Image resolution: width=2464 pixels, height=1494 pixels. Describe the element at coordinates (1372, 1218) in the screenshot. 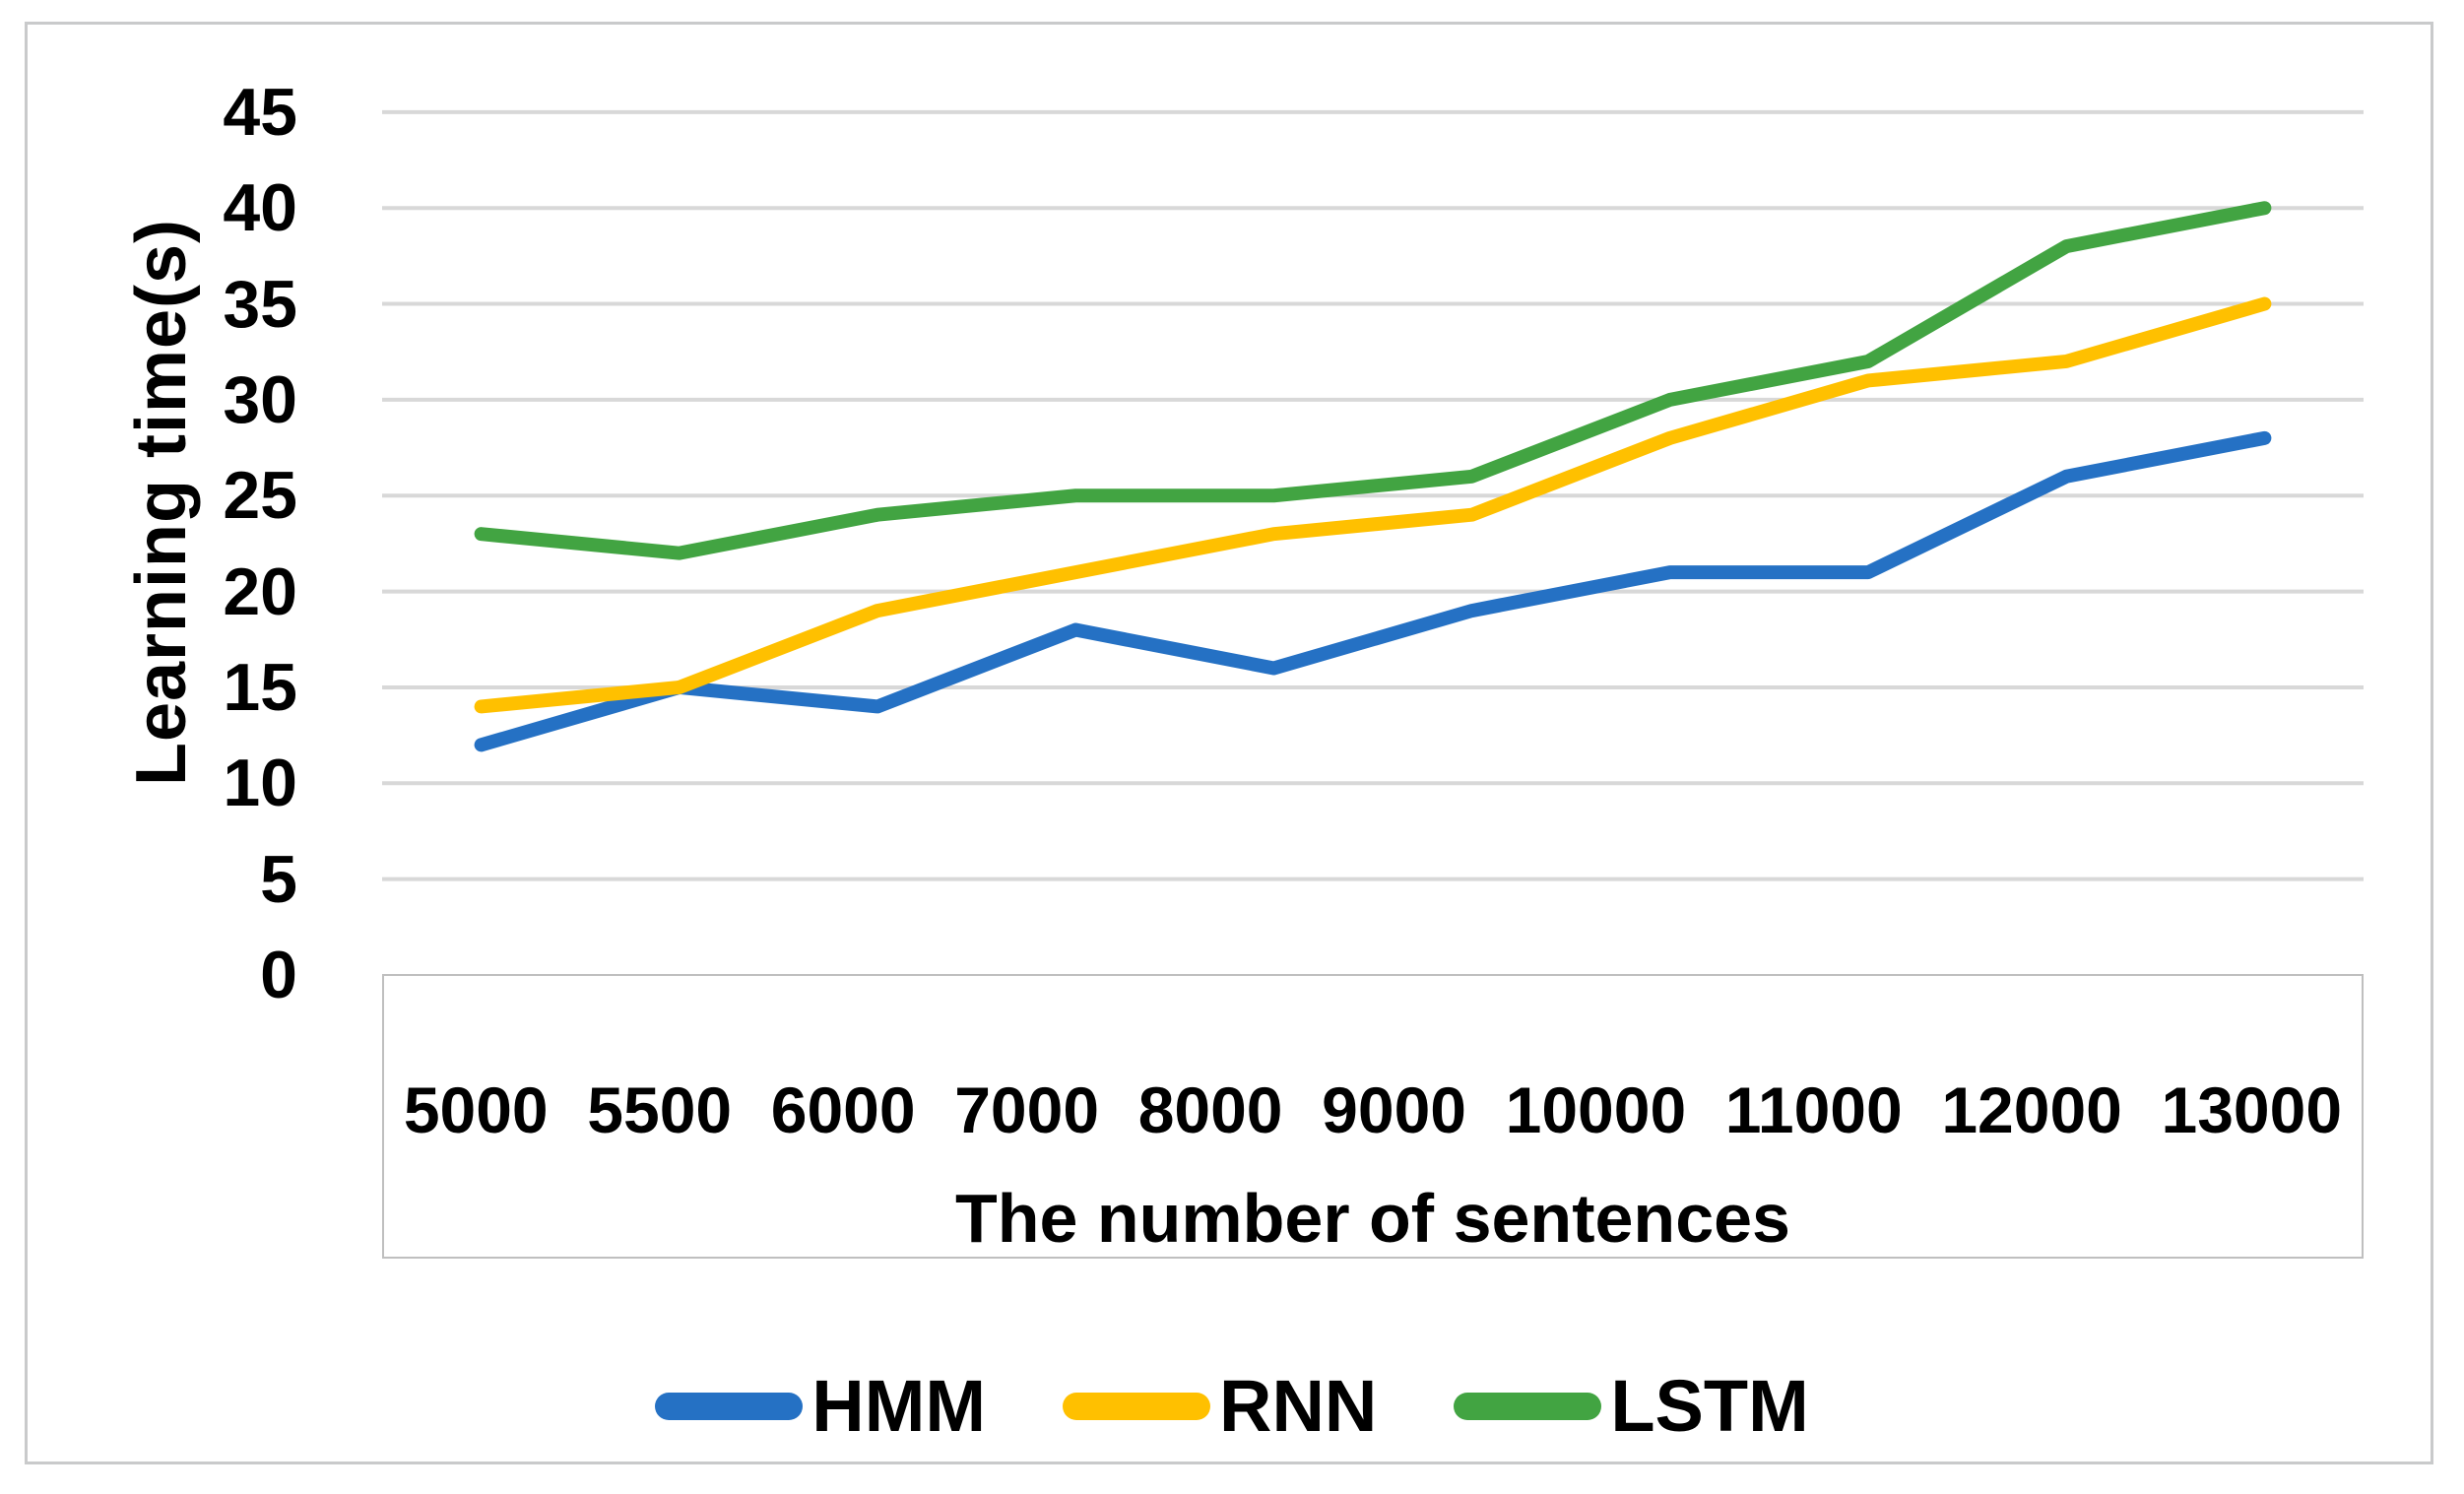

I see `x-axis-title: The number of sentences` at that location.